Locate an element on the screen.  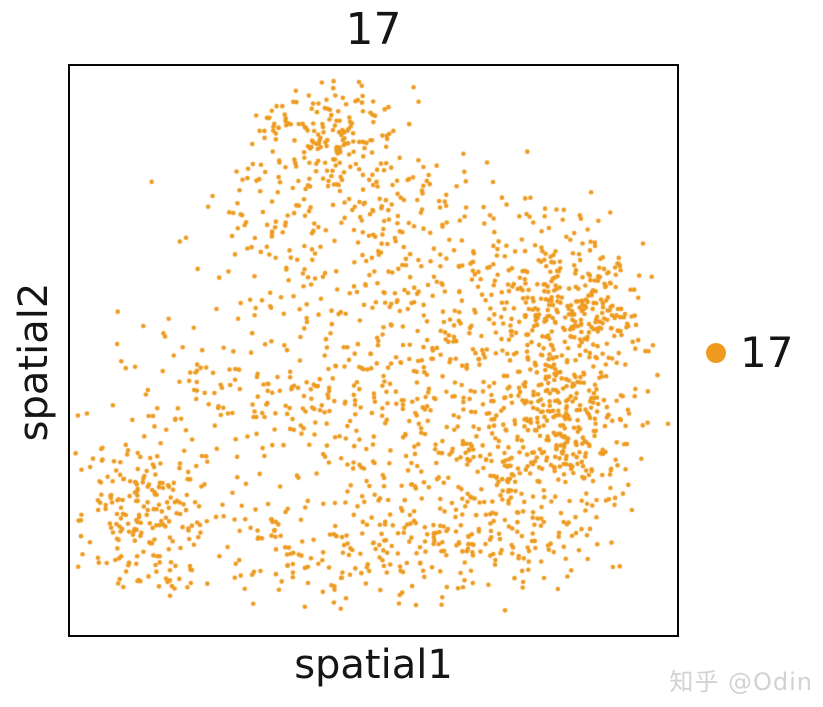
legend-marker-icon is located at coordinates (716, 353).